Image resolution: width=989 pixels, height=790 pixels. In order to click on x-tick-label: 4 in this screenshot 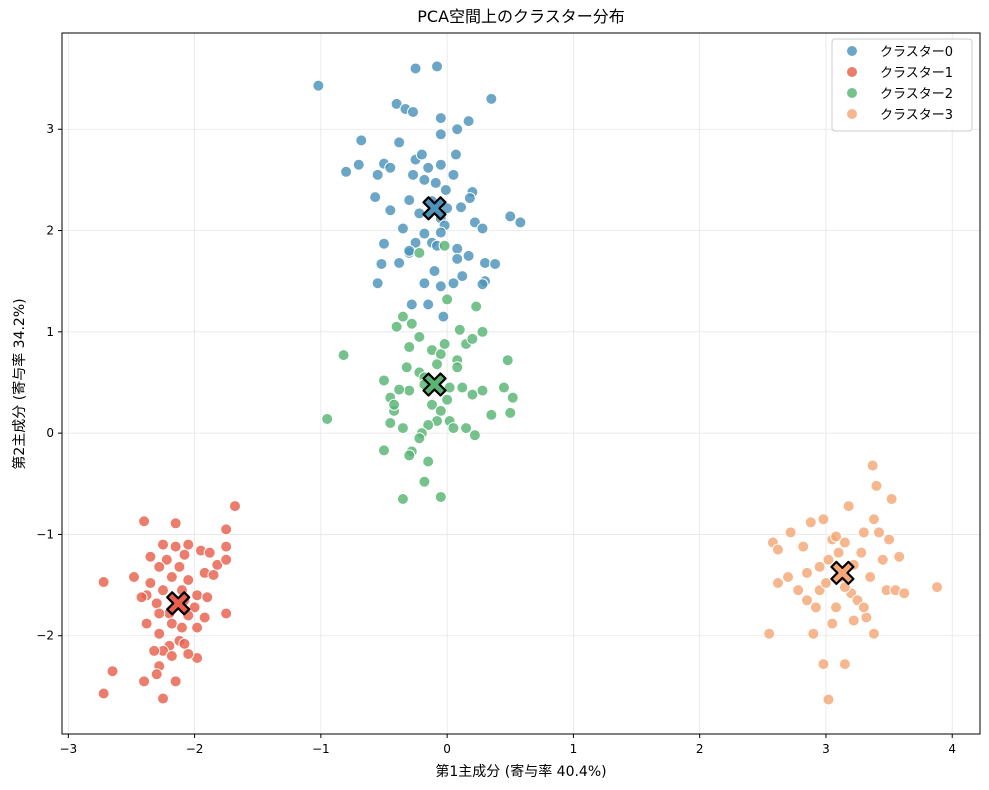, I will do `click(952, 749)`.